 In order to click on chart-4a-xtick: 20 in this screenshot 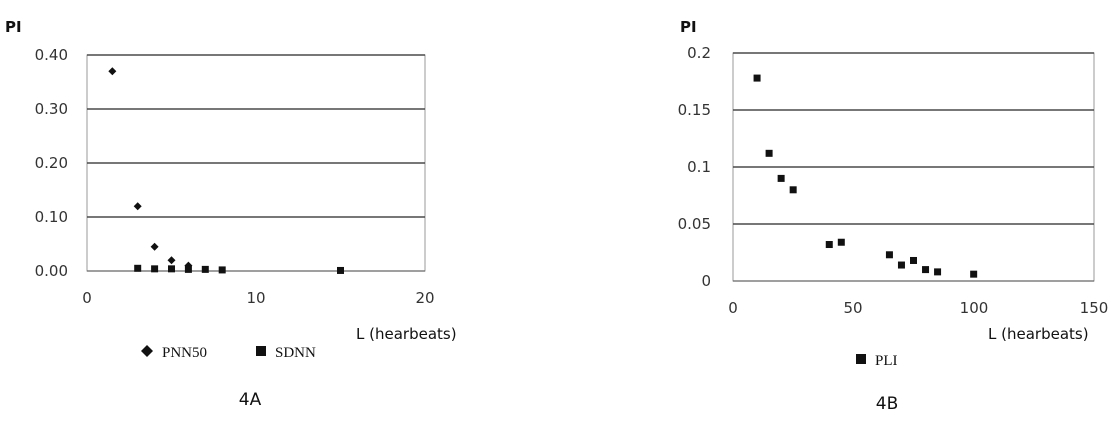, I will do `click(424, 298)`.